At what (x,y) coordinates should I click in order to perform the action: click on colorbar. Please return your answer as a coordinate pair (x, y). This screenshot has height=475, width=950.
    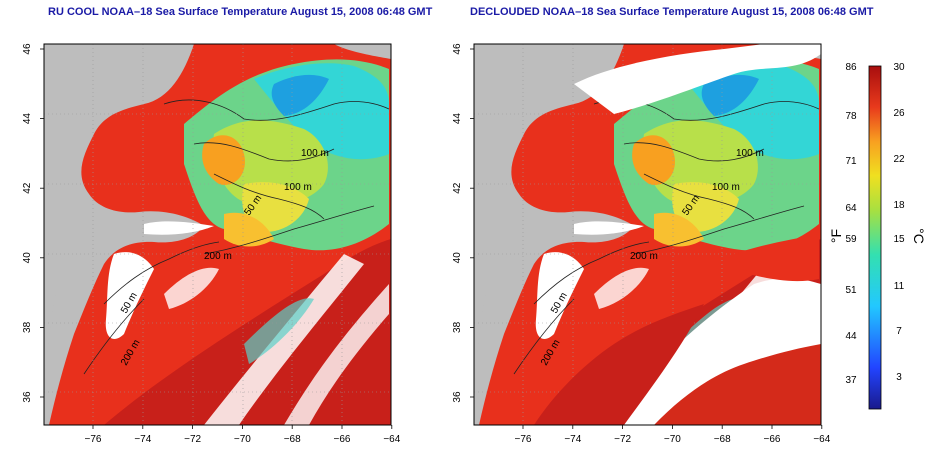
    Looking at the image, I should click on (875, 237).